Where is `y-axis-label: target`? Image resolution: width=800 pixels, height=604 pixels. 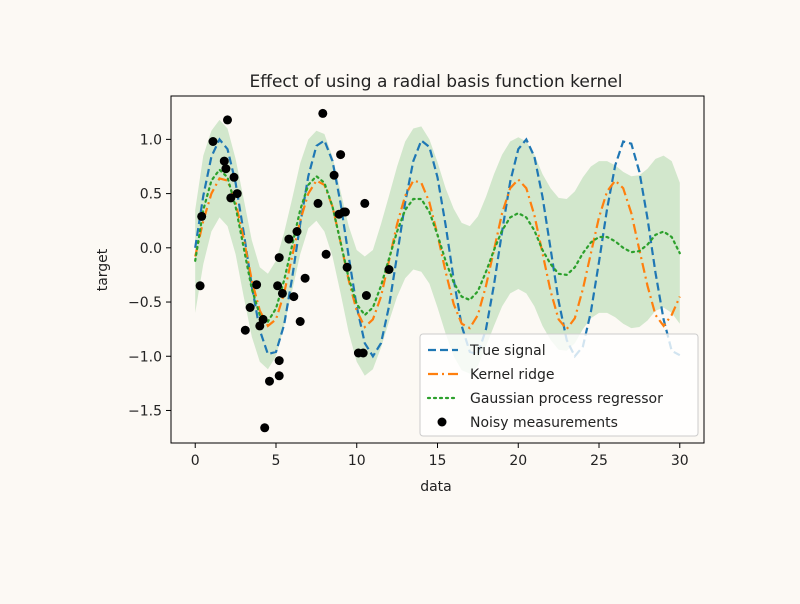 y-axis-label: target is located at coordinates (103, 269).